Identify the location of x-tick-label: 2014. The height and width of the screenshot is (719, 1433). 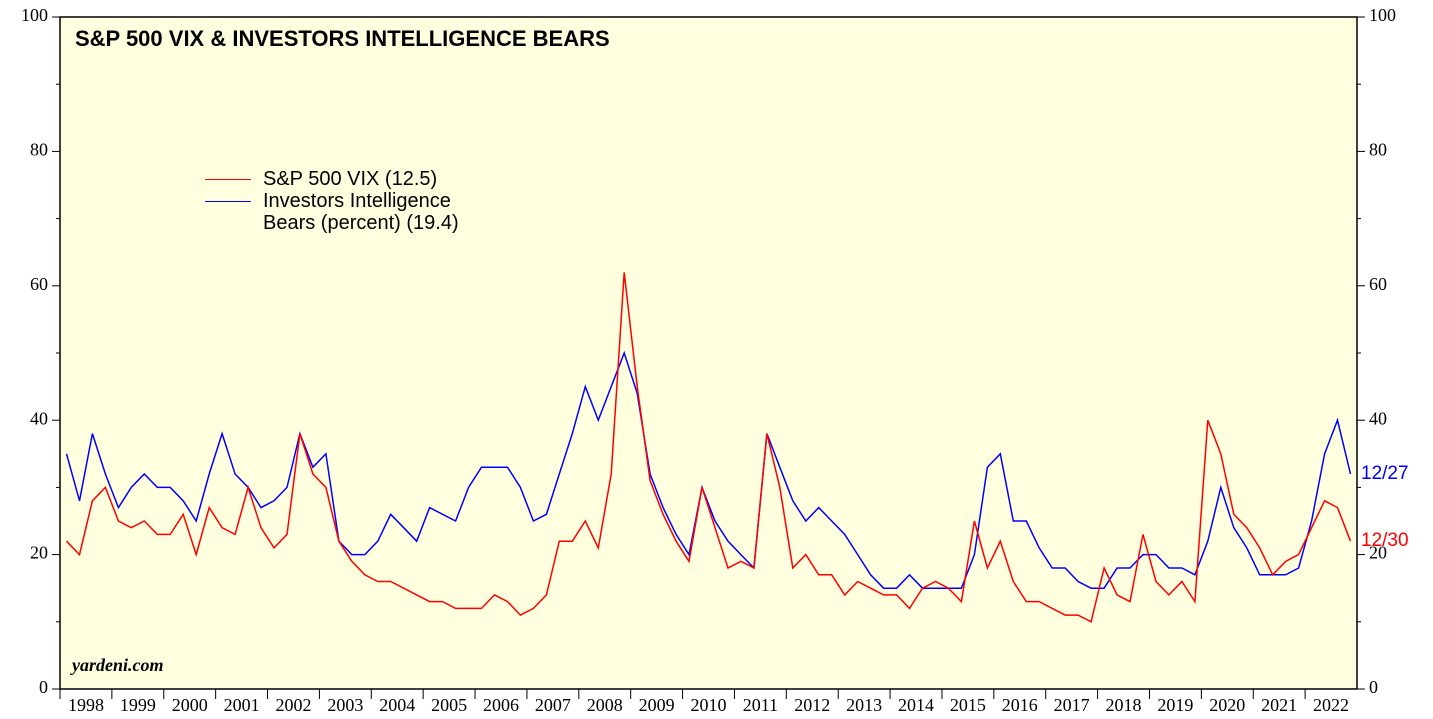
(916, 705).